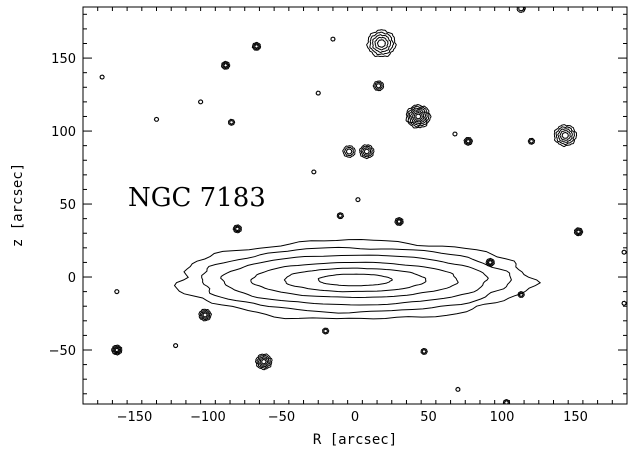 The image size is (632, 454). What do you see at coordinates (63, 132) in the screenshot?
I see `y-tick-label: 100` at bounding box center [63, 132].